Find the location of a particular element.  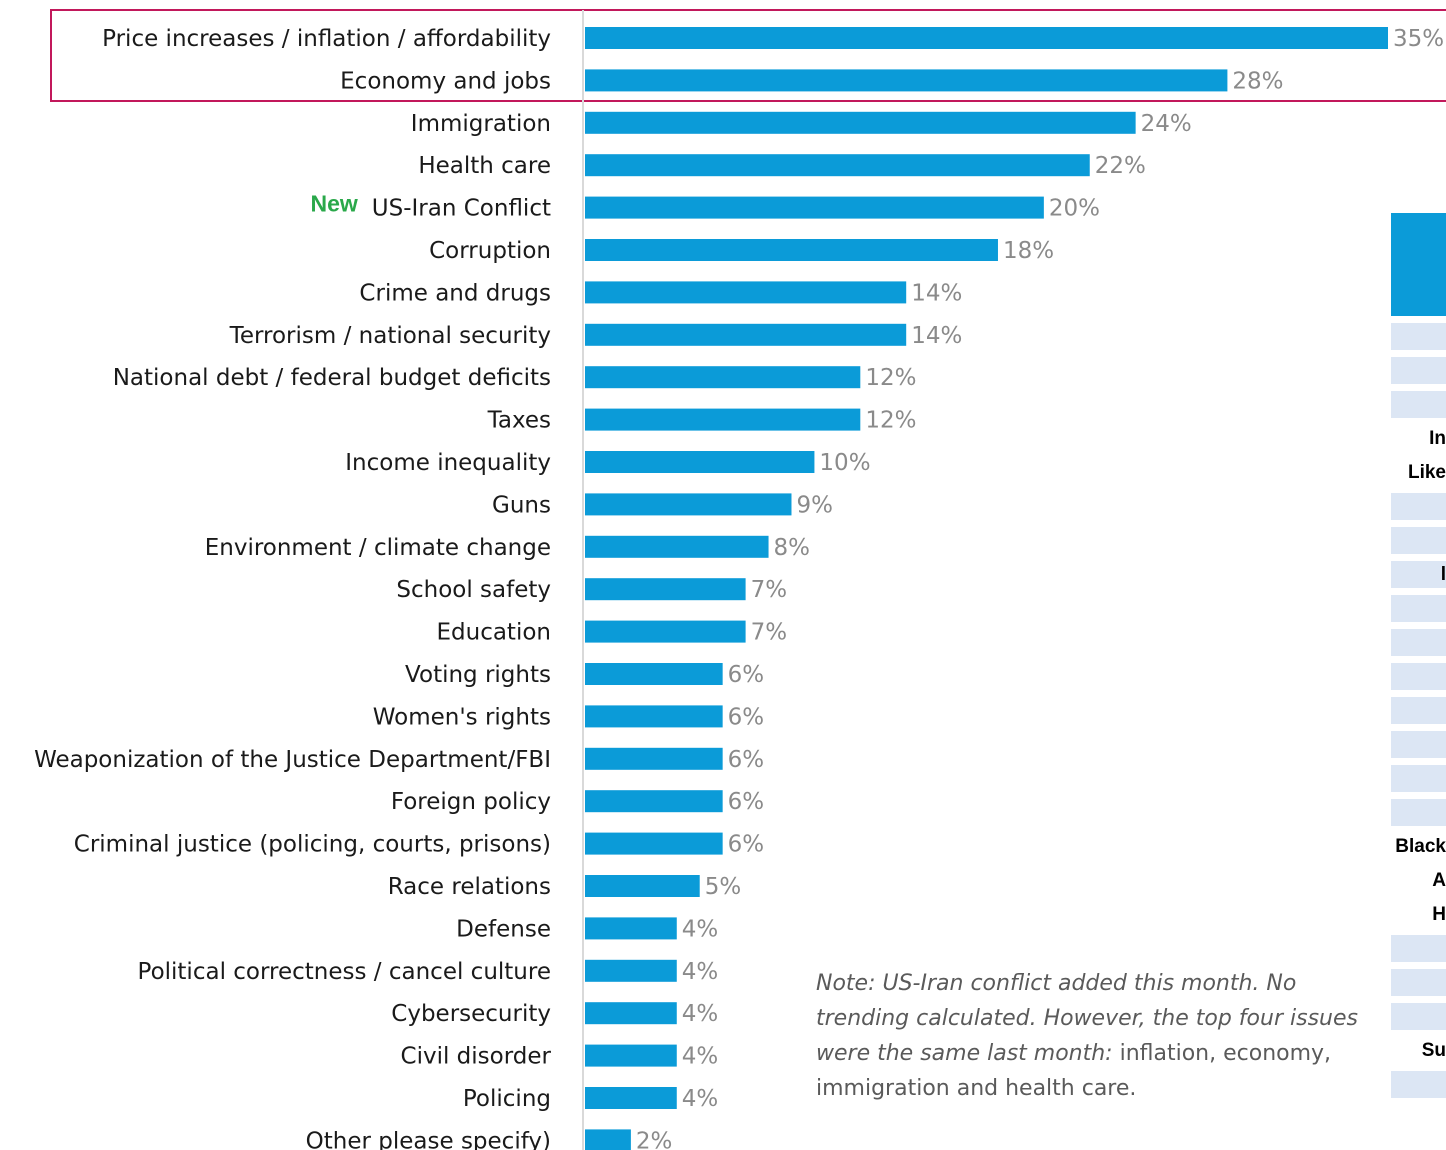

category-label: Foreign policy is located at coordinates (471, 802).